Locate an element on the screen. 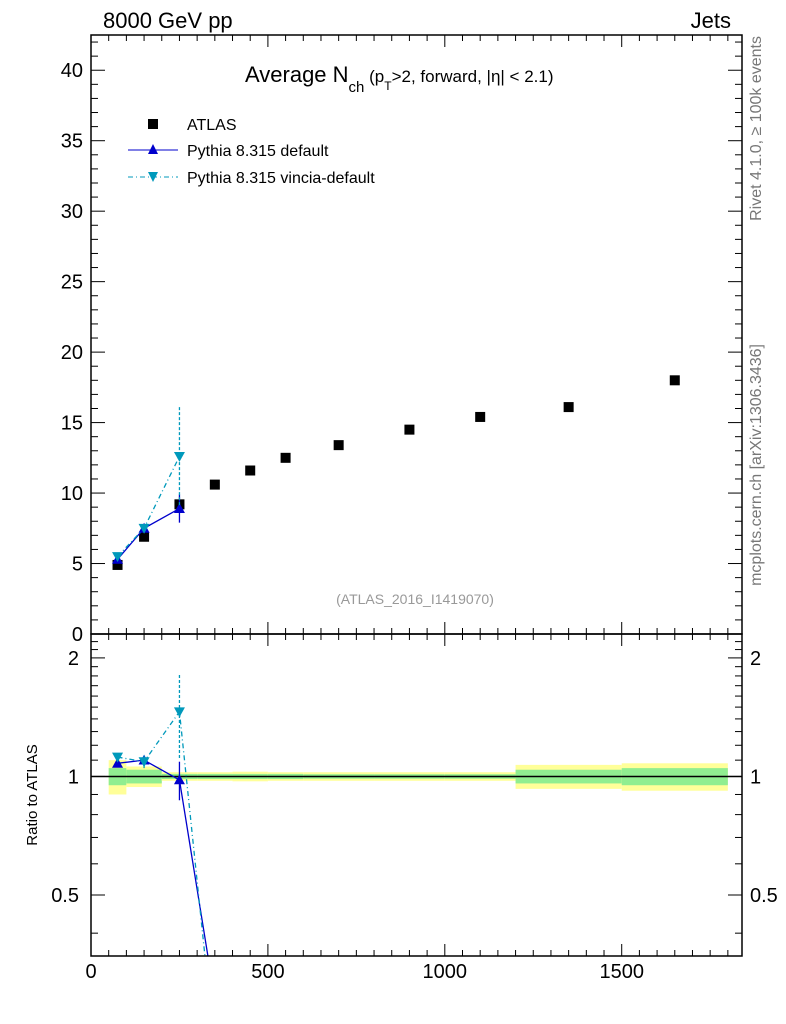  x-tick-label: 1500 is located at coordinates (621, 972).